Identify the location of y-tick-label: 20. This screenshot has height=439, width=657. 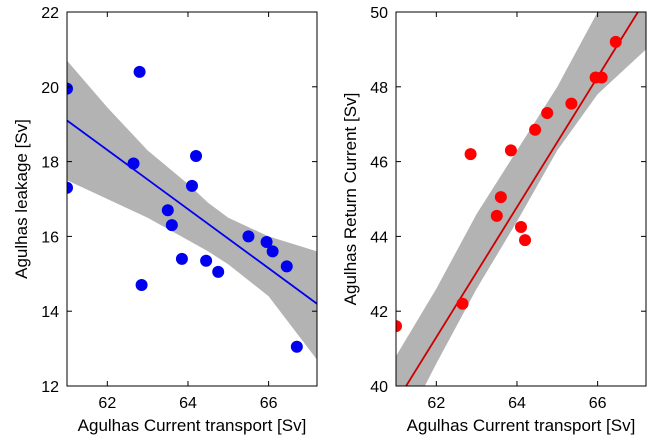
(50, 88).